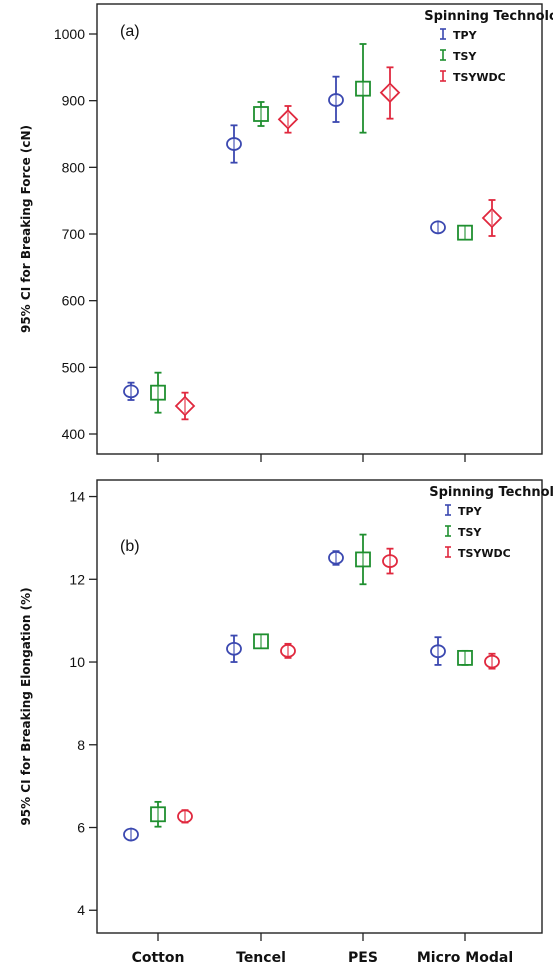  I want to click on y-tick-label: 900, so click(74, 101).